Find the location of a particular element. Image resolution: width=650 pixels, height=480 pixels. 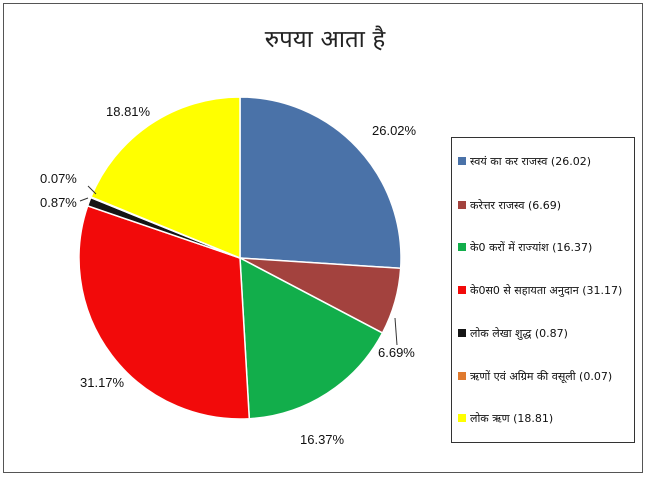

legend-item: स्वयं का कर राजस्व (26.02) is located at coordinates (524, 161).